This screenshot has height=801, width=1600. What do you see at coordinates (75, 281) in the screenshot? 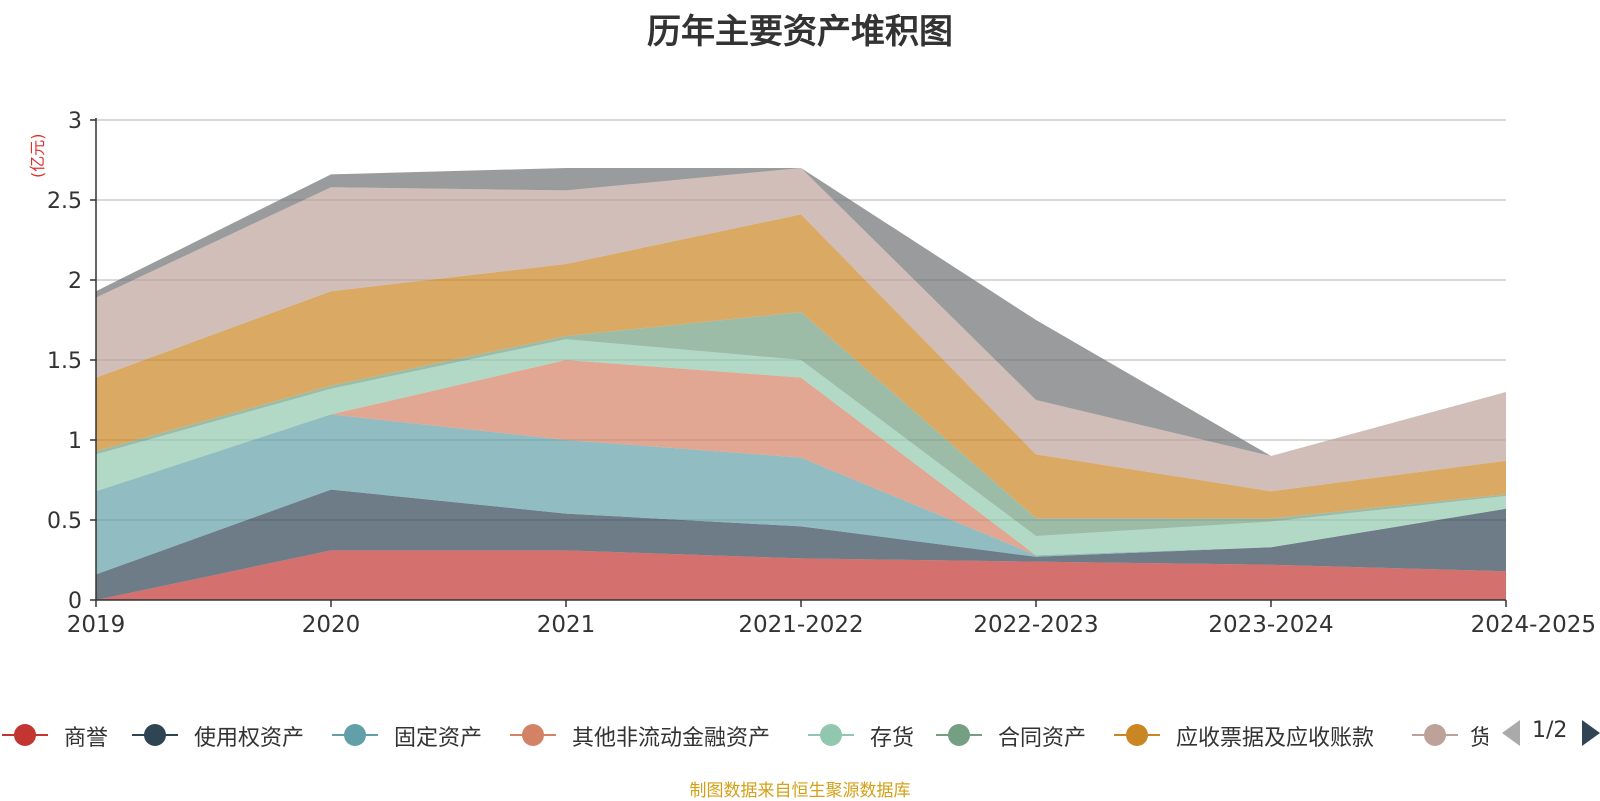
I see `y-tick-label: 2` at bounding box center [75, 281].